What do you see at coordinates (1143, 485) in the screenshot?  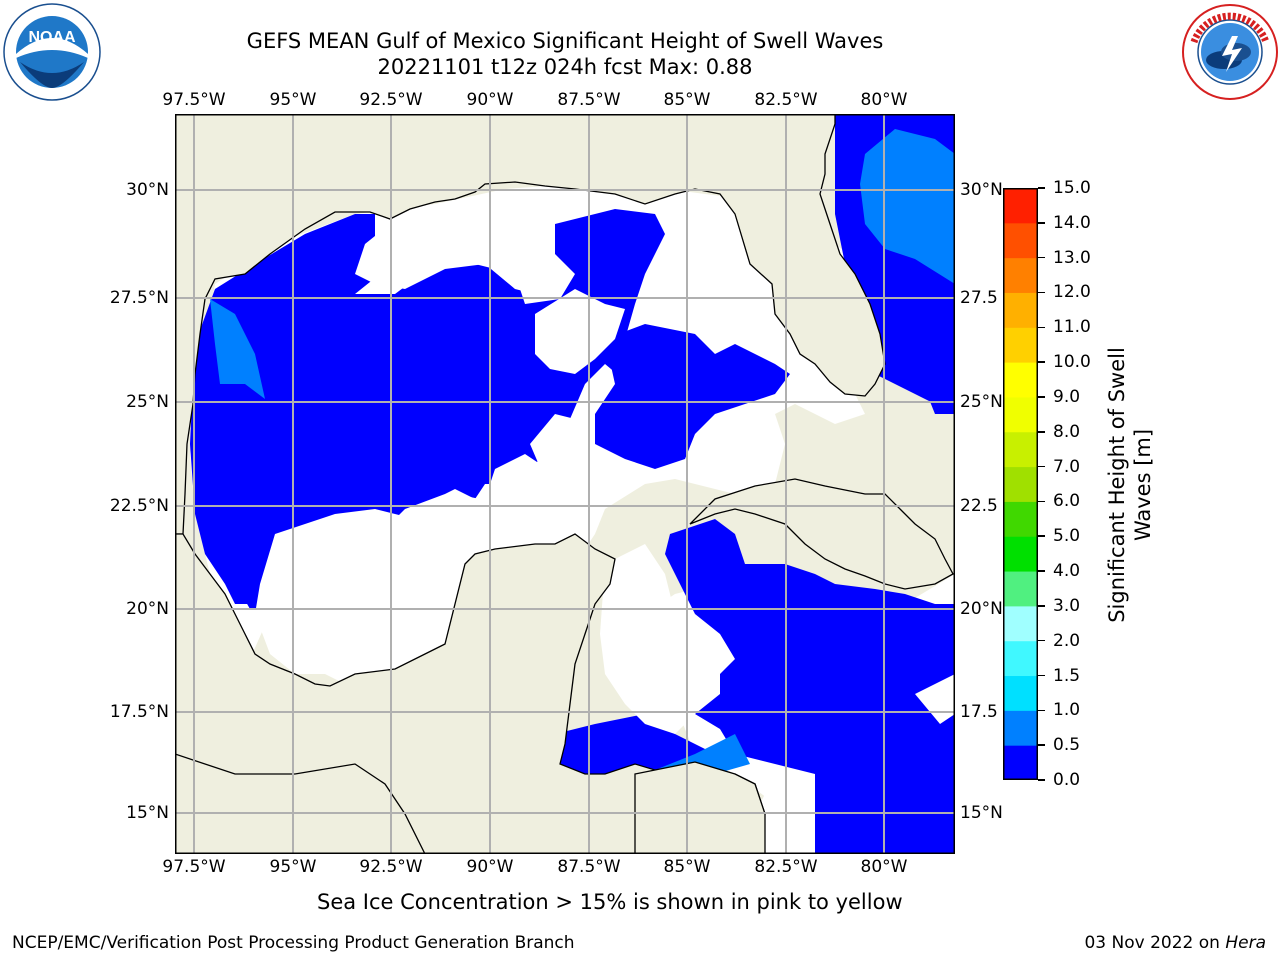 I see `colorbar-label-line2: Waves [m]` at bounding box center [1143, 485].